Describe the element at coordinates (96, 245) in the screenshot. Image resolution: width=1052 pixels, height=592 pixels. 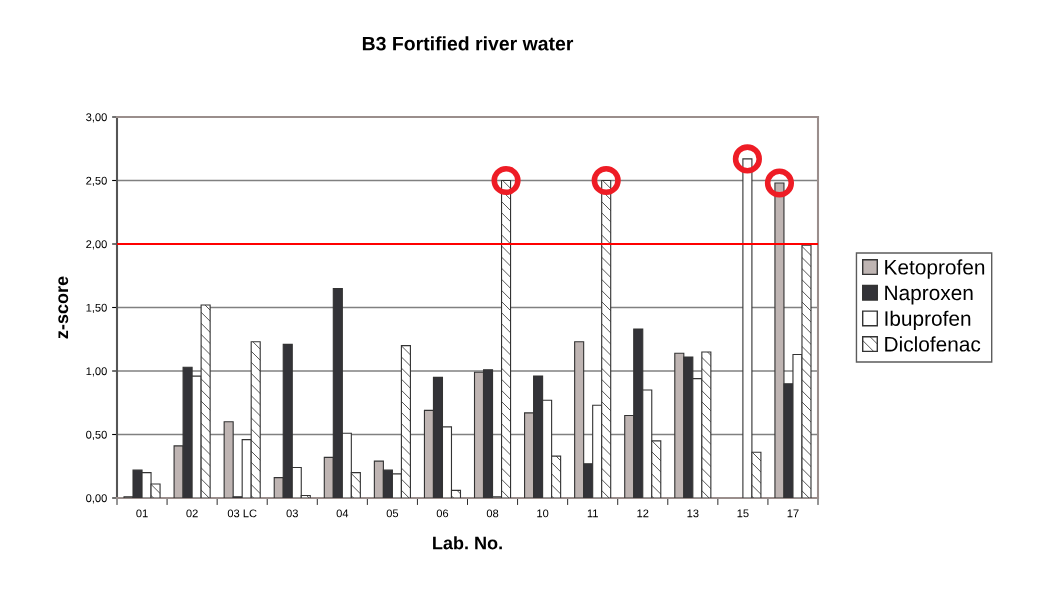
I see `y-tick-label: 2,00` at that location.